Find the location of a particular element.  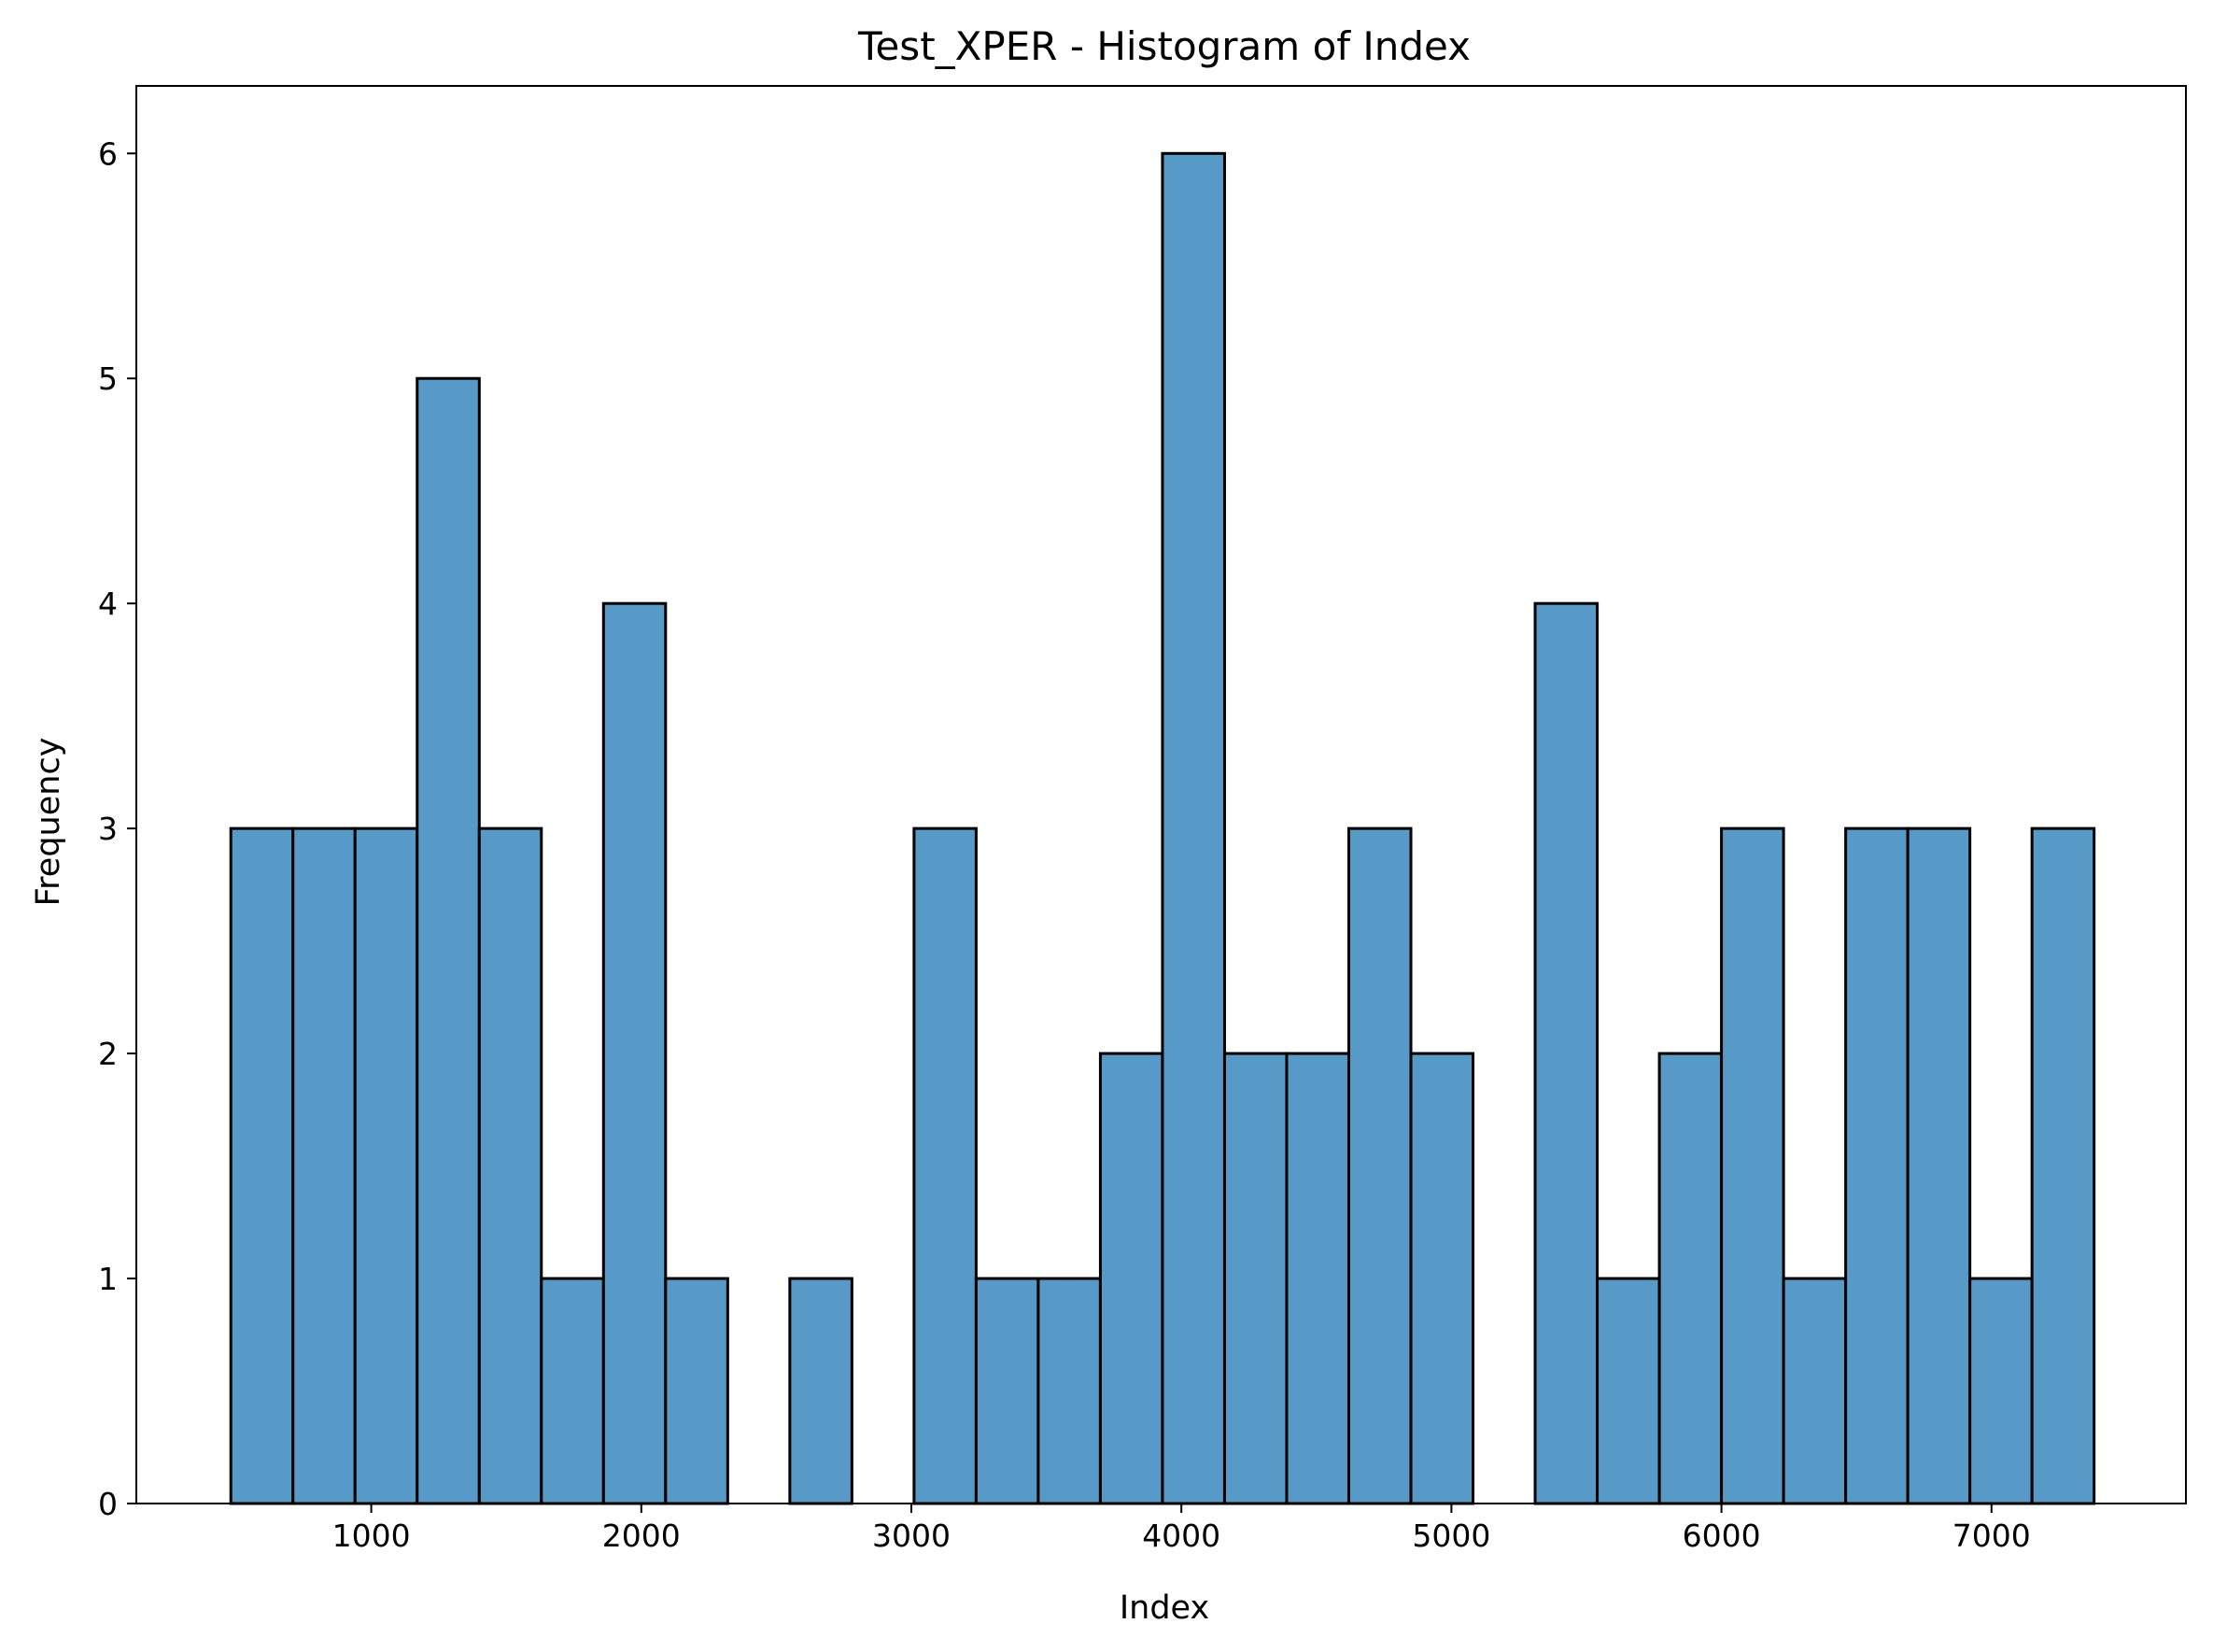

y-tick-label: 5 is located at coordinates (108, 378).